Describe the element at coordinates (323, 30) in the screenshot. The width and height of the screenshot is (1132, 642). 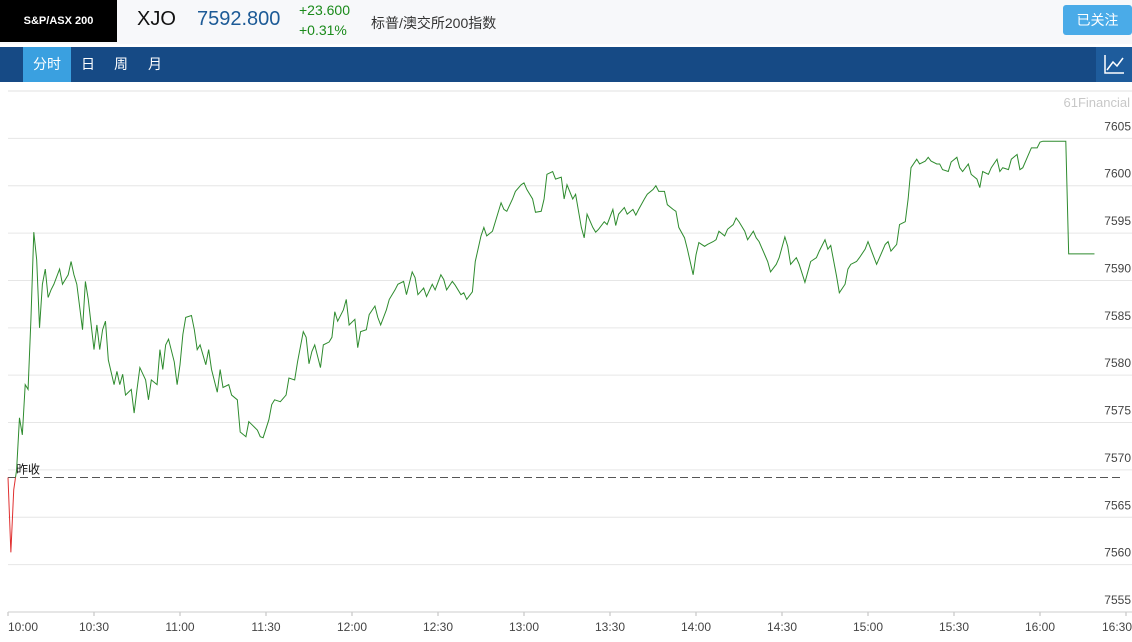
I see `change-pct: +0.31%` at that location.